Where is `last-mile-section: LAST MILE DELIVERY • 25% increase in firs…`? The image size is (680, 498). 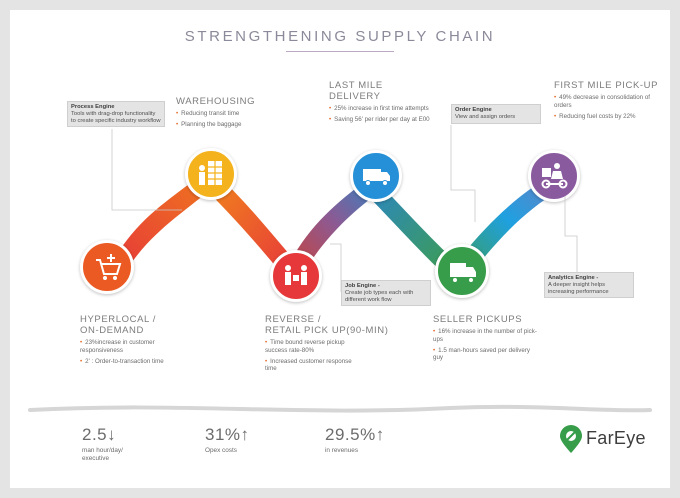 last-mile-section: LAST MILE DELIVERY • 25% increase in firs… is located at coordinates (381, 103).